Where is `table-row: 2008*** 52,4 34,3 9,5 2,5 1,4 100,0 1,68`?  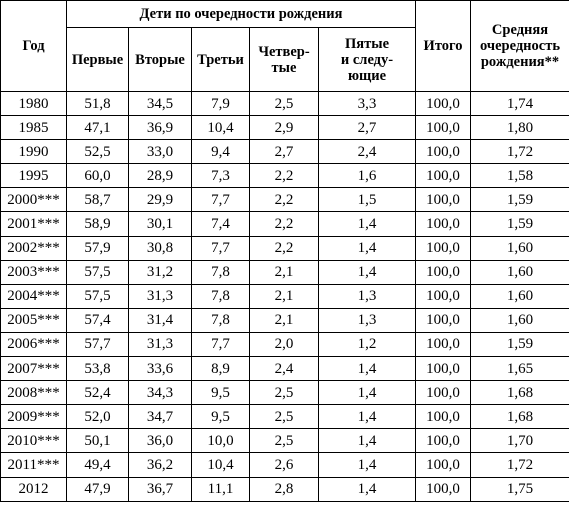
table-row: 2008*** 52,4 34,3 9,5 2,5 1,4 100,0 1,68 is located at coordinates (284, 393).